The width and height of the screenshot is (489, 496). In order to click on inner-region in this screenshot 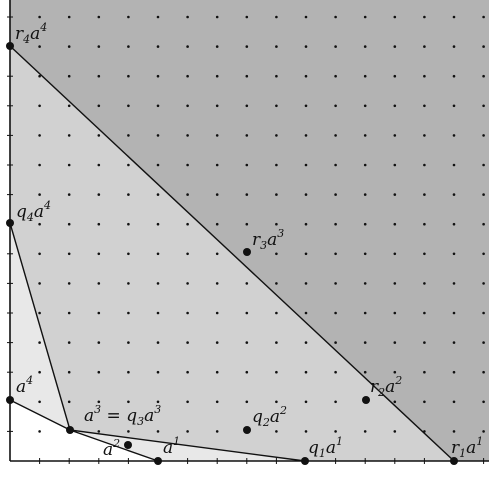, I will do `click(84, 430)`.